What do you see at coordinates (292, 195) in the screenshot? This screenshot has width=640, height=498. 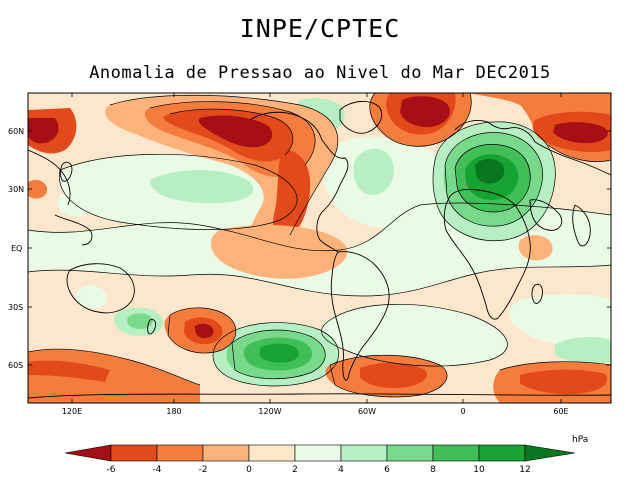 I see `anomaly-negative-namerica-tongue` at bounding box center [292, 195].